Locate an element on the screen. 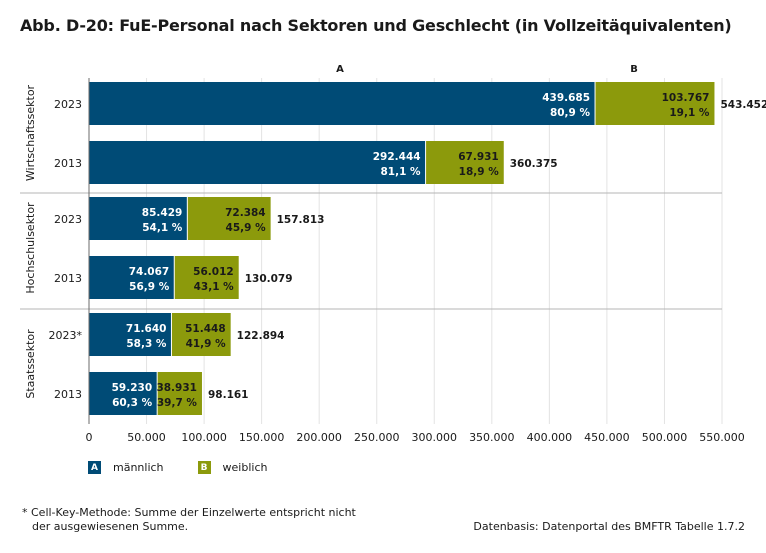  bar-value-male: 439.685 is located at coordinates (566, 98).